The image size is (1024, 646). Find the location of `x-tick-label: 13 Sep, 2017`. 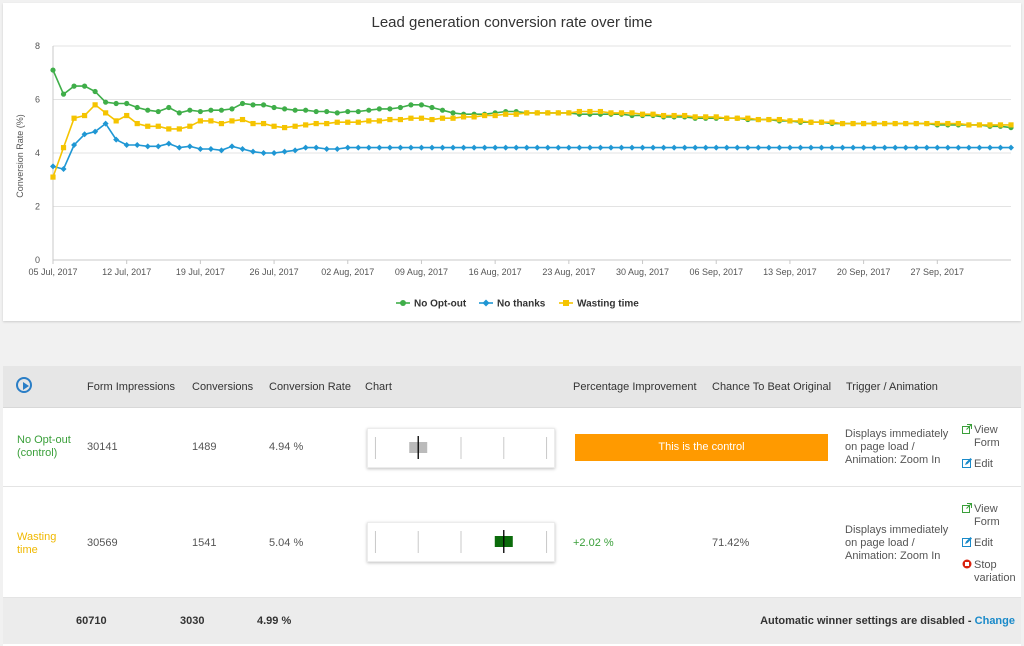

x-tick-label: 13 Sep, 2017 is located at coordinates (790, 272).